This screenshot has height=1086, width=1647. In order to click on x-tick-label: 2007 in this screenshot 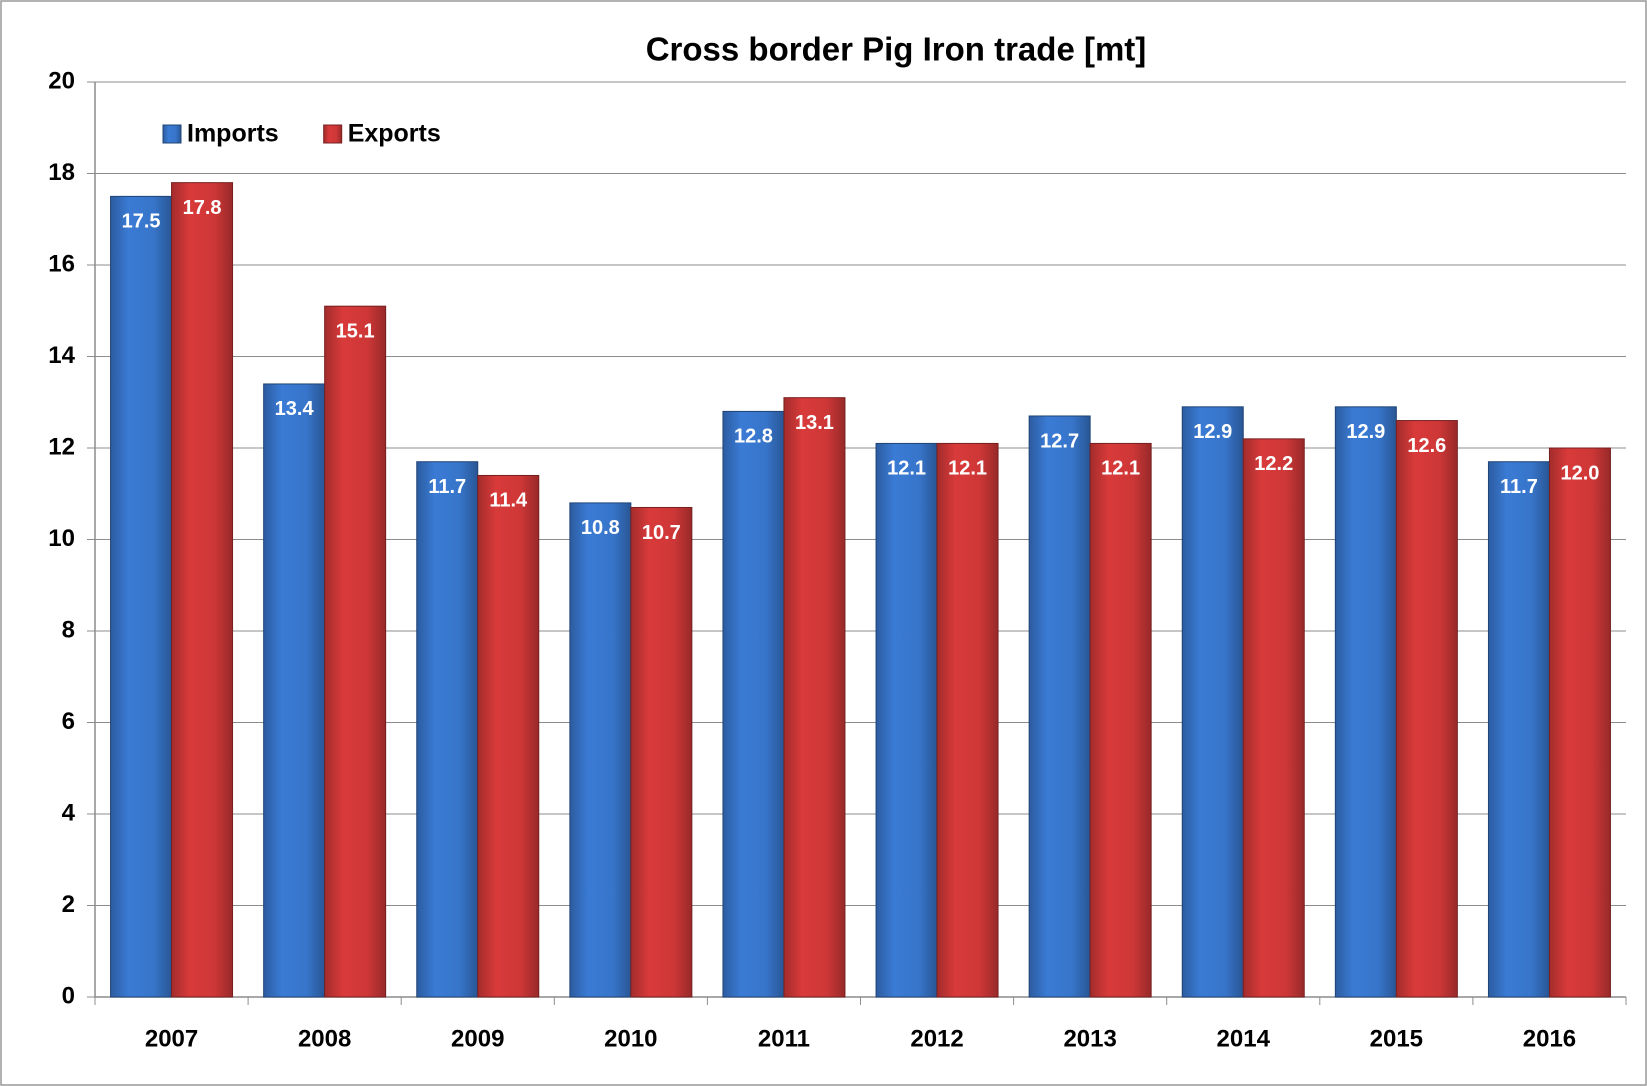, I will do `click(171, 1038)`.